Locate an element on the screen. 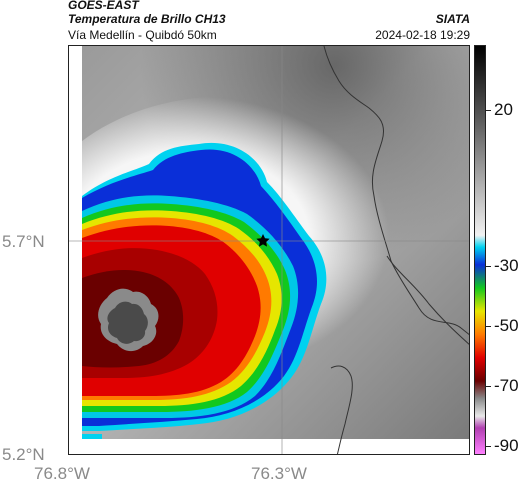 This screenshot has width=526, height=491. star-icon is located at coordinates (263, 240).